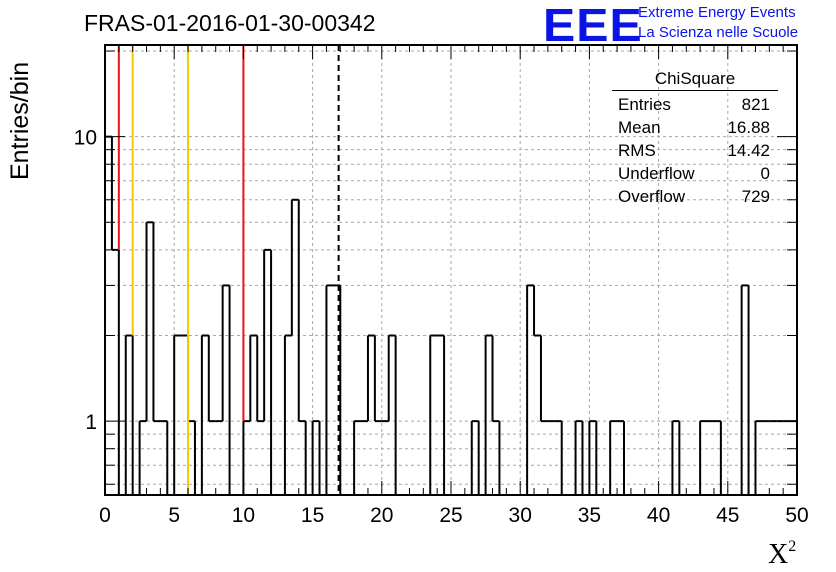 Image resolution: width=836 pixels, height=572 pixels. What do you see at coordinates (748, 127) in the screenshot?
I see `stats-value: 16.88` at bounding box center [748, 127].